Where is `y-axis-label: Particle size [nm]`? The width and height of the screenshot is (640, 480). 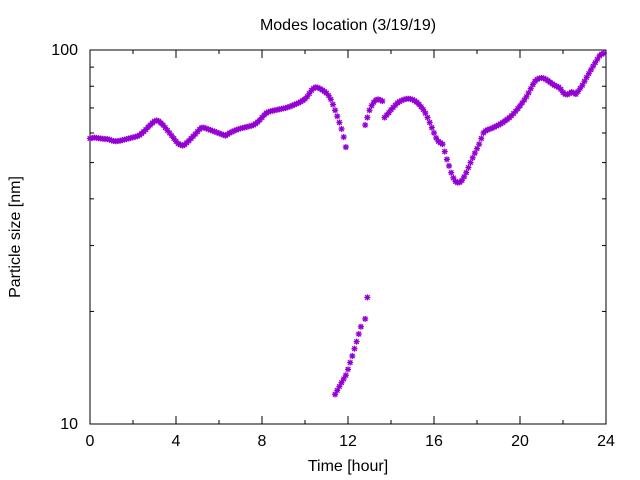 y-axis-label: Particle size [nm] is located at coordinates (15, 237).